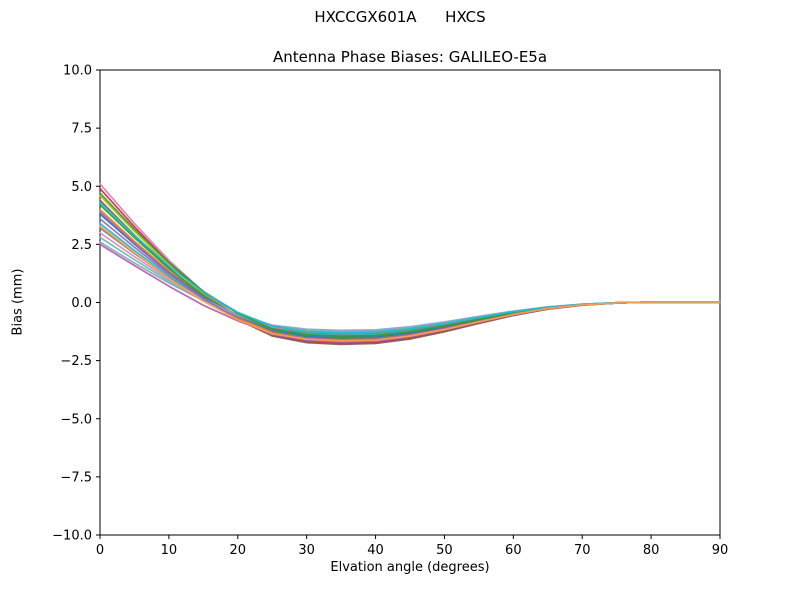  What do you see at coordinates (81, 187) in the screenshot?
I see `y-tick-label: 5.0` at bounding box center [81, 187].